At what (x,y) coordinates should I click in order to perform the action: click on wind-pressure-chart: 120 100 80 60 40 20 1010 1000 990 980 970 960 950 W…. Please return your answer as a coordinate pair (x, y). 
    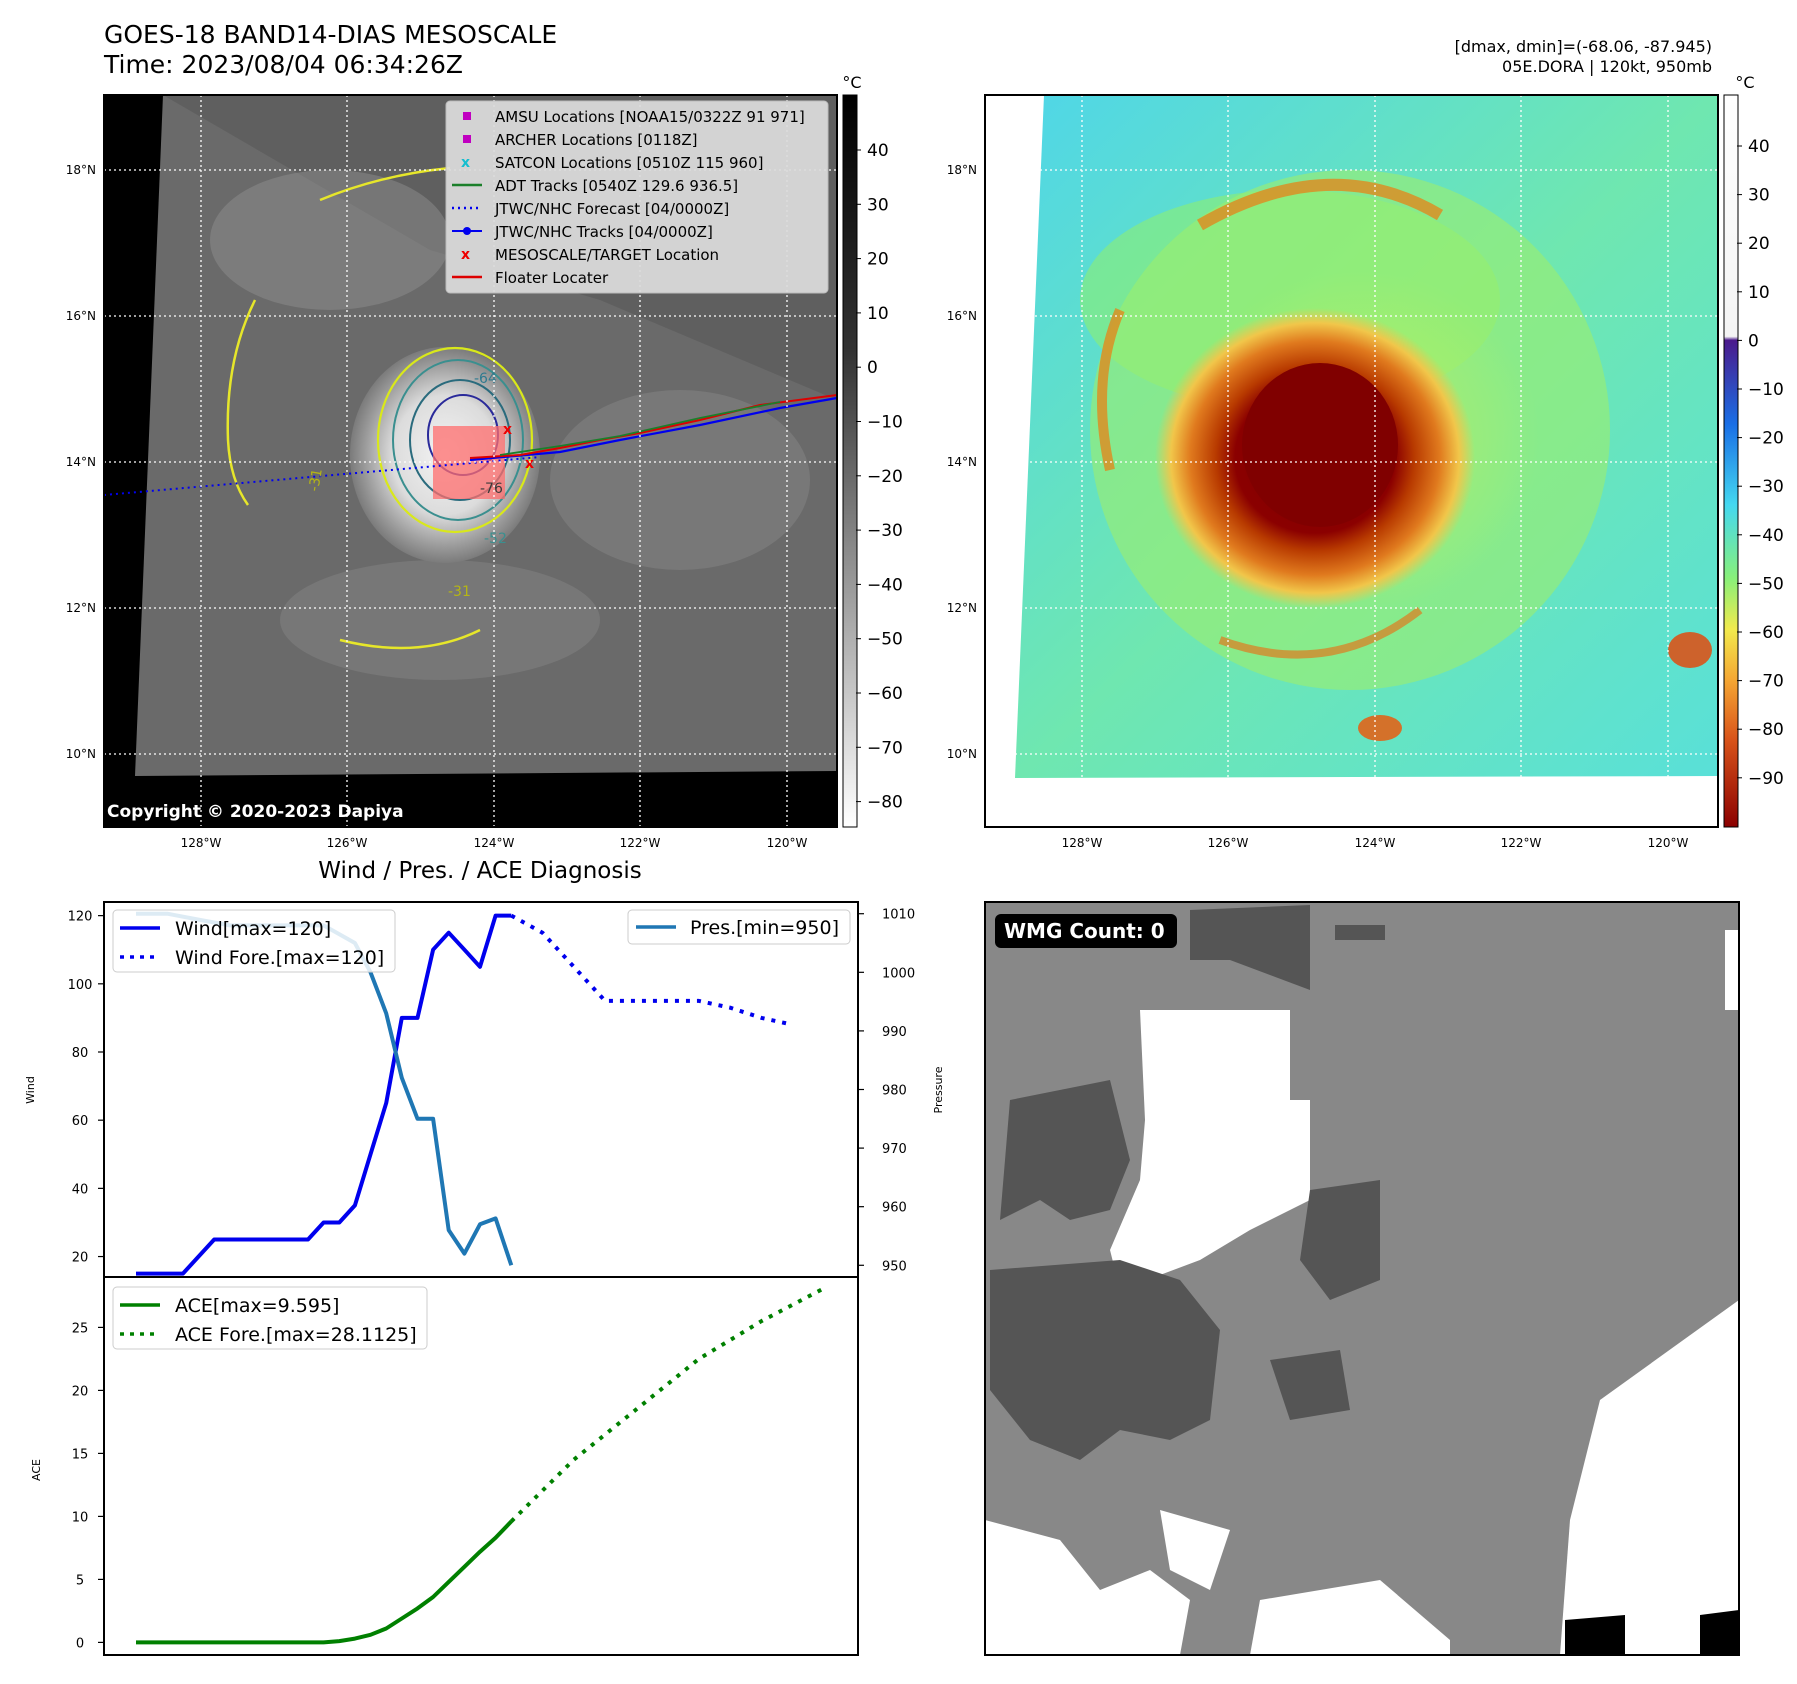
    Looking at the image, I should click on (484, 1089).